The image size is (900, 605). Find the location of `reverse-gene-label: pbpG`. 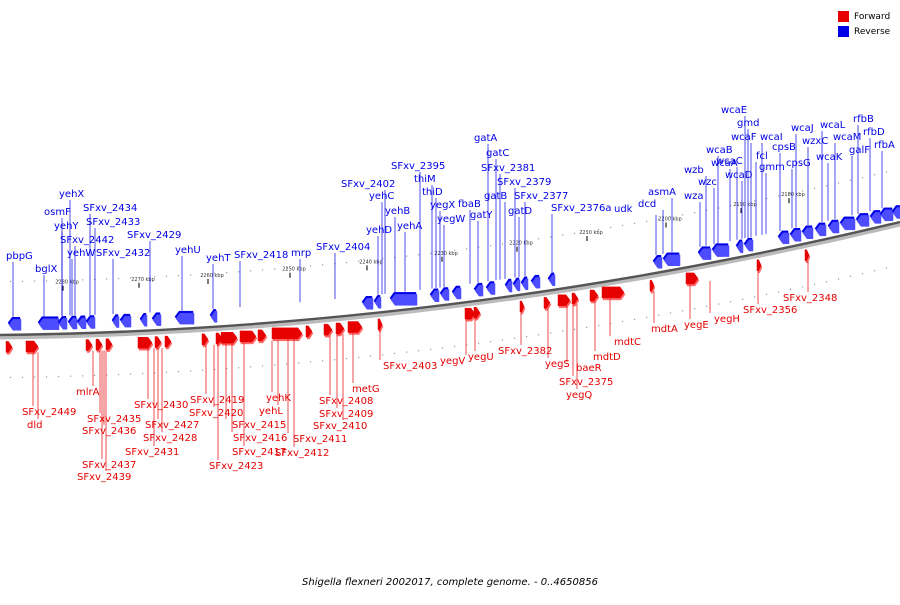

reverse-gene-label: pbpG is located at coordinates (19, 256).